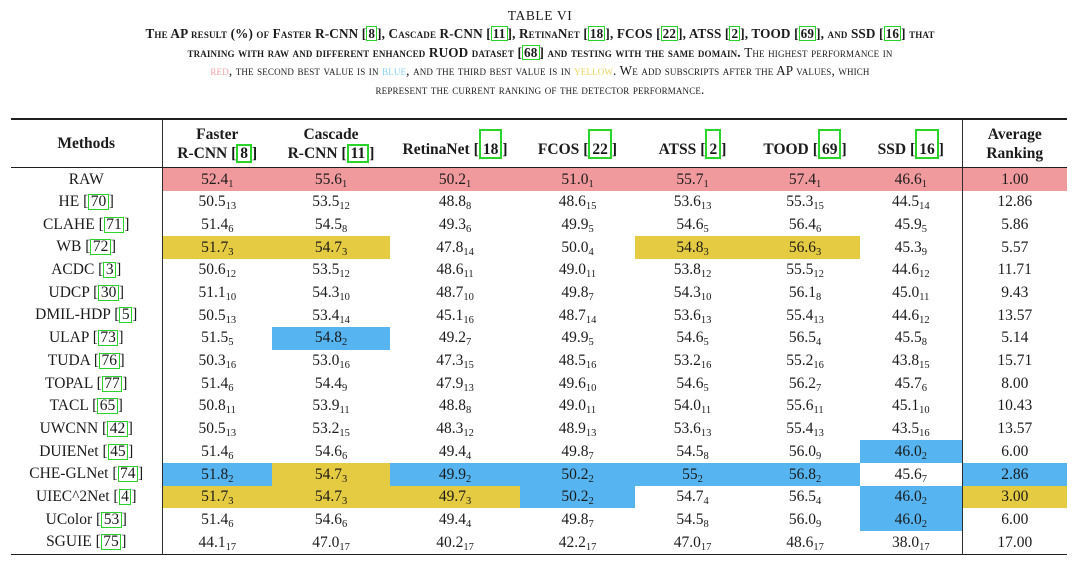 This screenshot has height=565, width=1080. What do you see at coordinates (692, 339) in the screenshot?
I see `ap-value-cell: 54.65` at bounding box center [692, 339].